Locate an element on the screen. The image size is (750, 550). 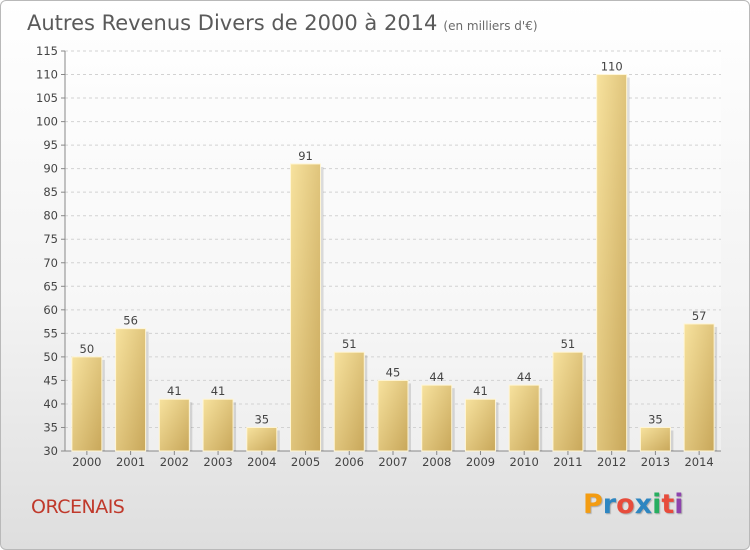
bar-value-label: 56 is located at coordinates (130, 321).